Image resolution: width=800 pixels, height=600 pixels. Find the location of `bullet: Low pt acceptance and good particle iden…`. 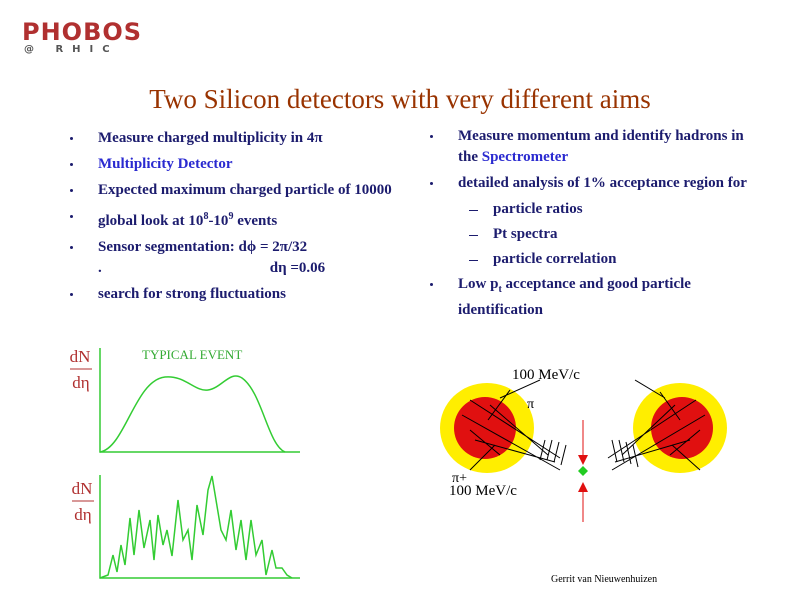

bullet: Low pt acceptance and good particle iden… is located at coordinates (594, 297).